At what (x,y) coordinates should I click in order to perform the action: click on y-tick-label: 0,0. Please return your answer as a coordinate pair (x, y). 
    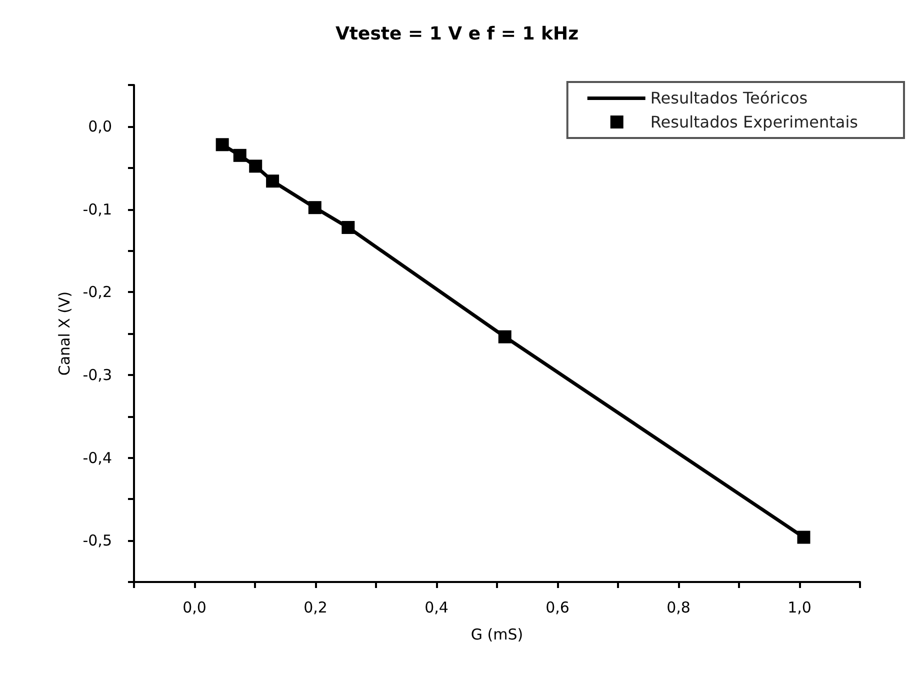
    Looking at the image, I should click on (100, 126).